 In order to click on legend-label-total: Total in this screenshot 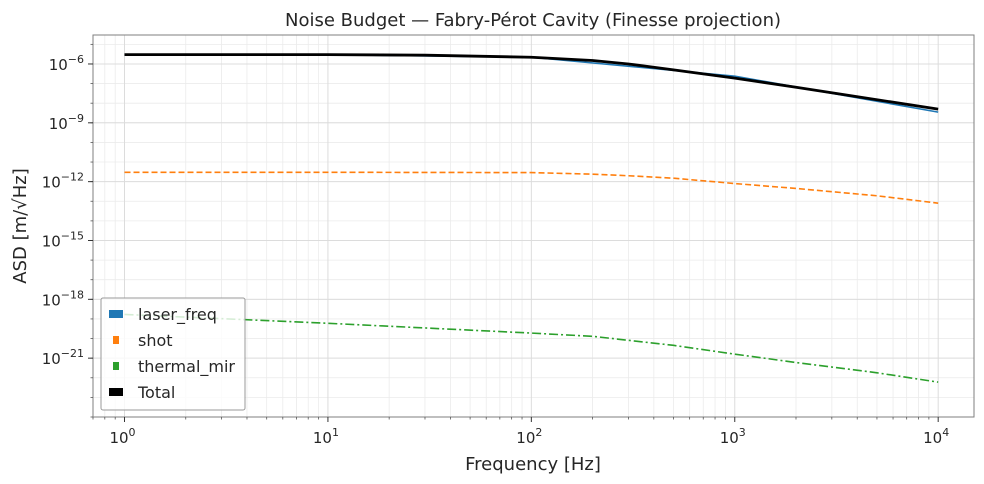, I will do `click(156, 392)`.